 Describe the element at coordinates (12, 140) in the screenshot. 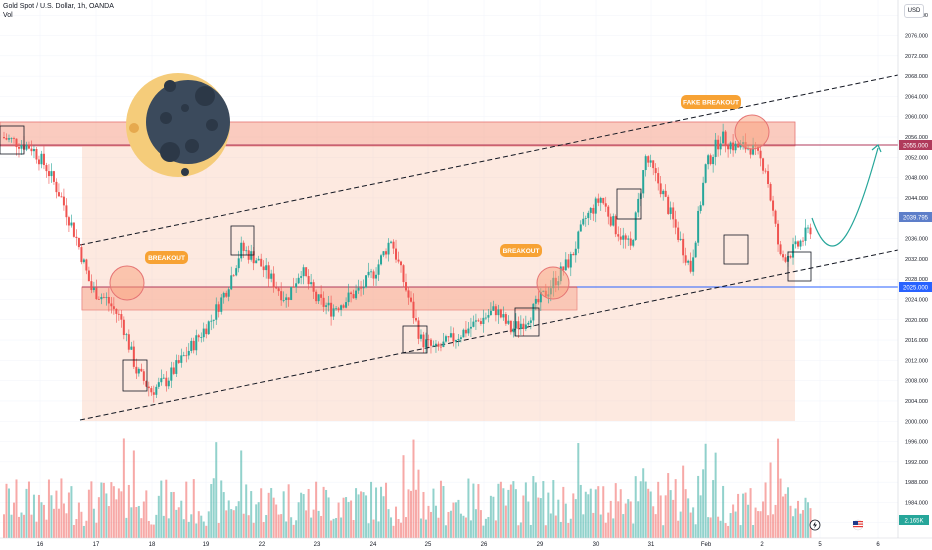

I see `highlight-box` at that location.